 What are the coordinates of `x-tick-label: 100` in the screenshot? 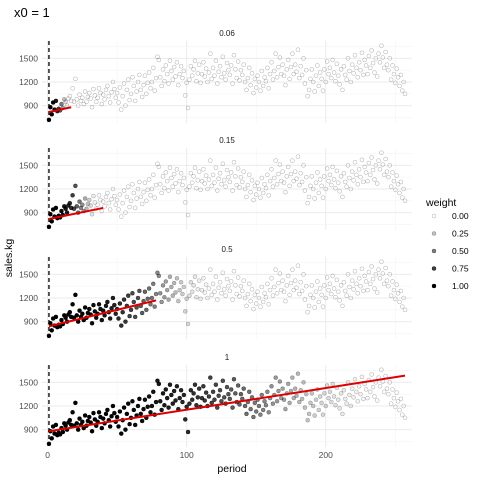 It's located at (187, 455).